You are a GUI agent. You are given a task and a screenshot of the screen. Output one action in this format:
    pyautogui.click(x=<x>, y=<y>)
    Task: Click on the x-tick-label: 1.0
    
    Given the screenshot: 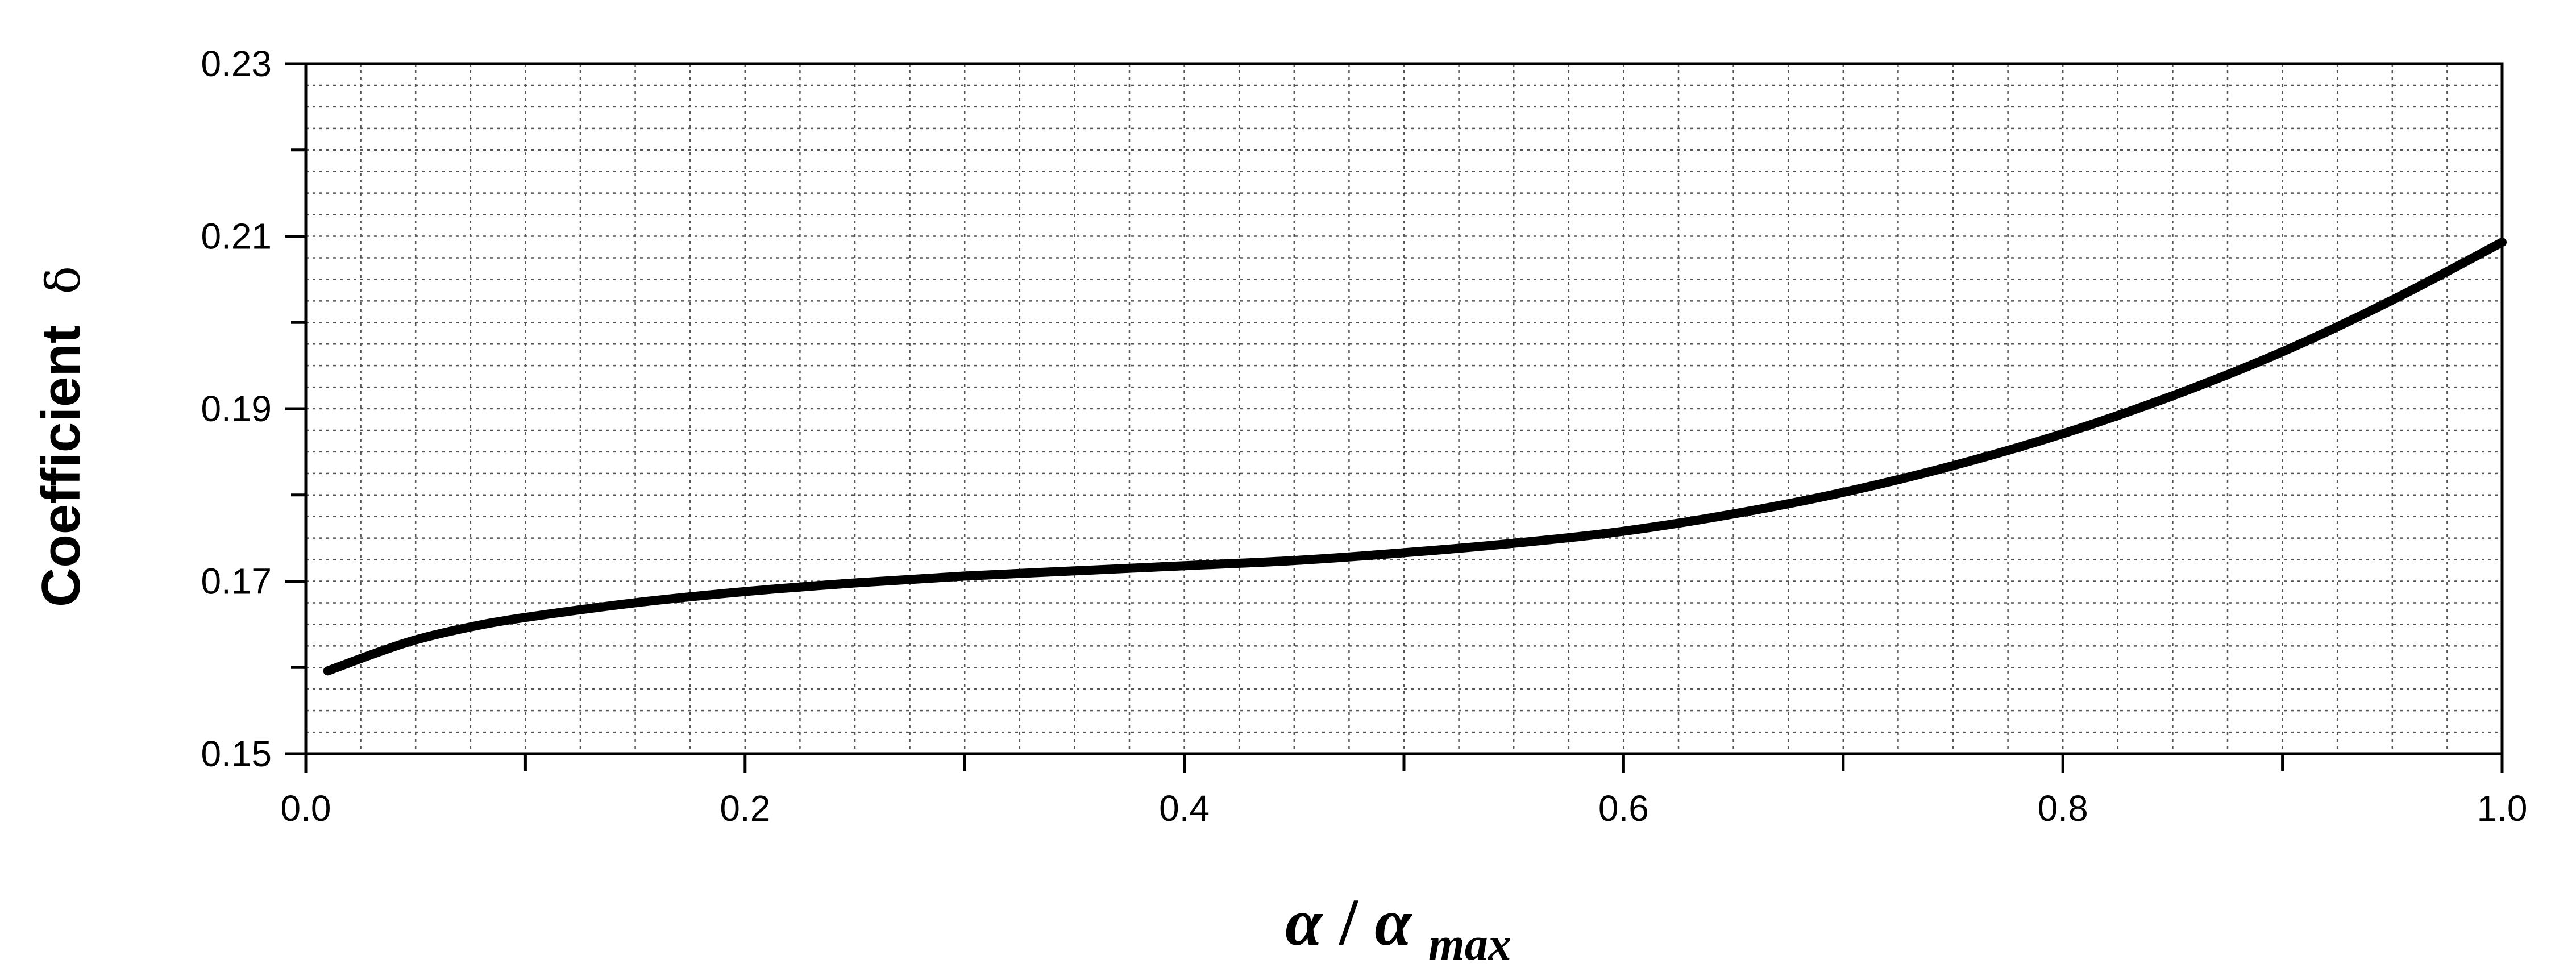 What is the action you would take?
    pyautogui.click(x=2503, y=809)
    